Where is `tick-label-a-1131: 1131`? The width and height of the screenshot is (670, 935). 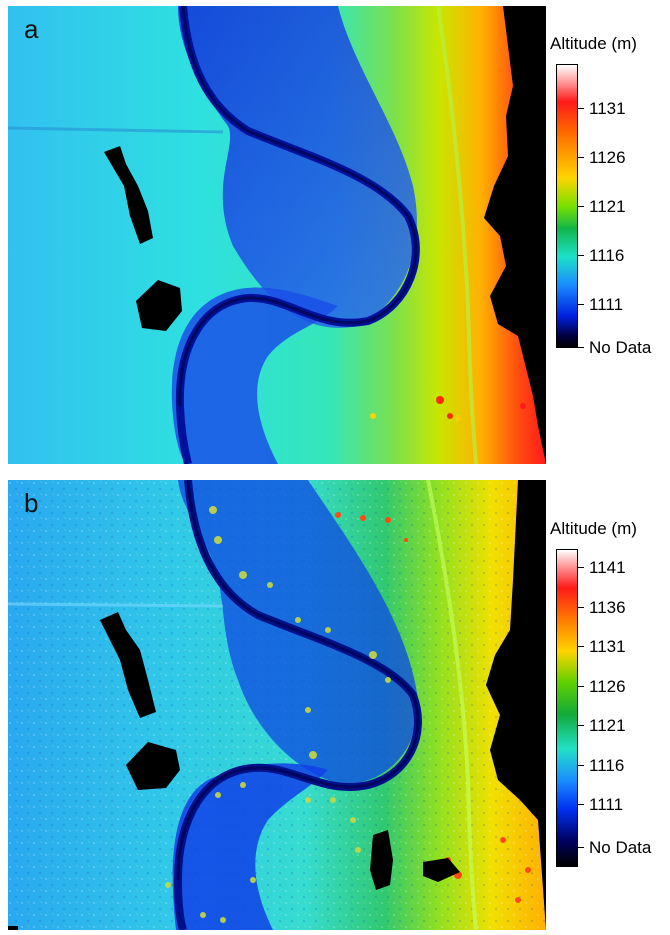
tick-label-a-1131: 1131 is located at coordinates (607, 108).